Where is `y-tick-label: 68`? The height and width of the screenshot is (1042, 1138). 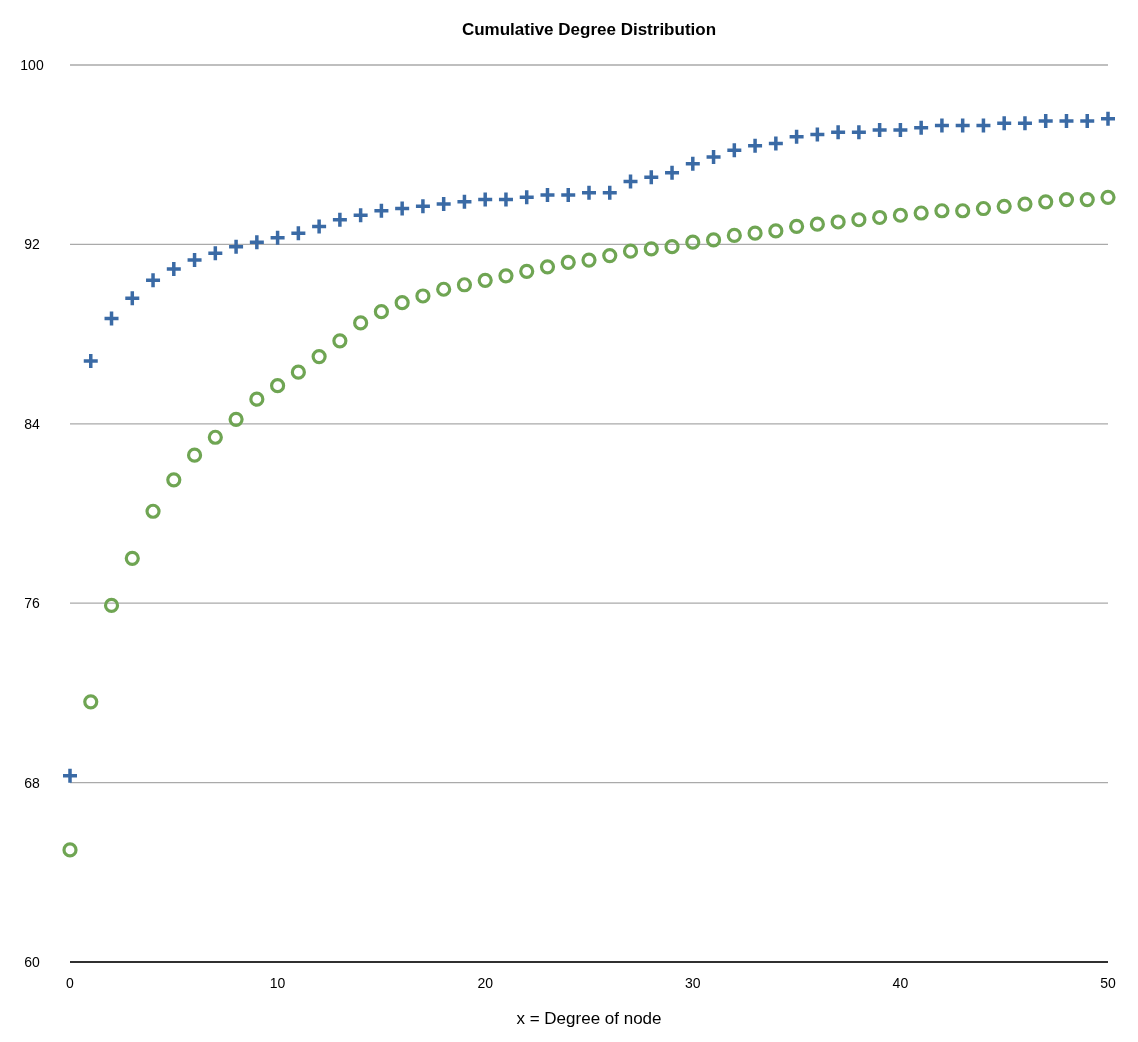 y-tick-label: 68 is located at coordinates (32, 782).